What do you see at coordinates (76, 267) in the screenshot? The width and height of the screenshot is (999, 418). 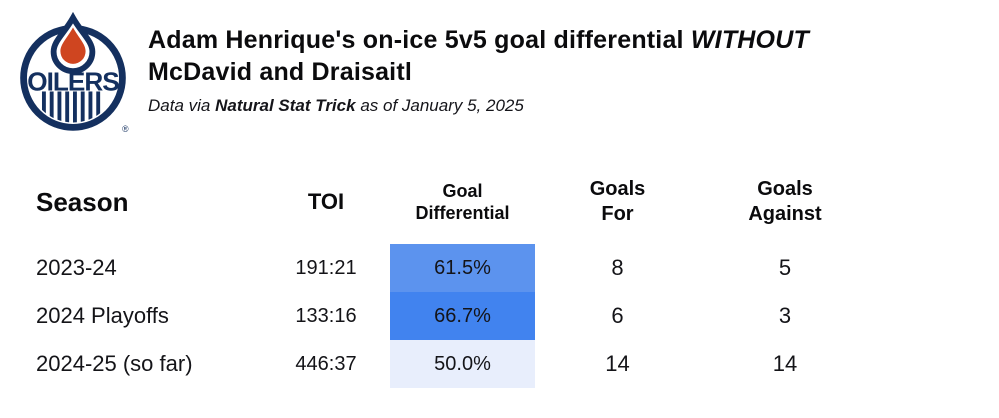 I see `season-cell: 2023-24` at bounding box center [76, 267].